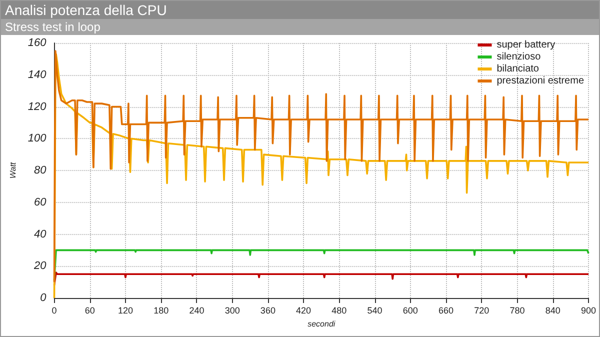  What do you see at coordinates (322, 323) in the screenshot?
I see `x-axis-title: secondi` at bounding box center [322, 323].